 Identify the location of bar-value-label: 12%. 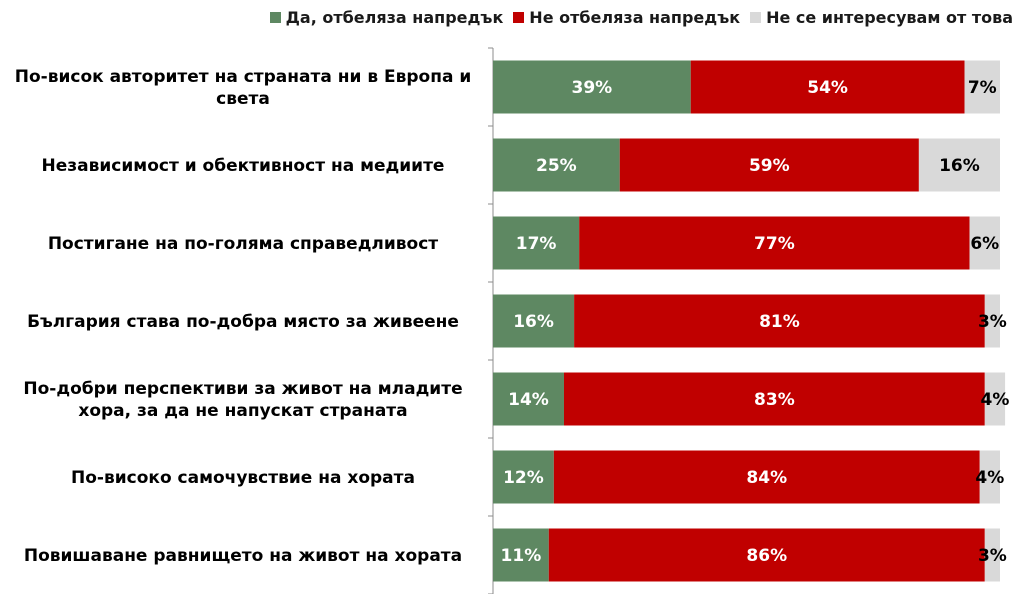
(523, 478).